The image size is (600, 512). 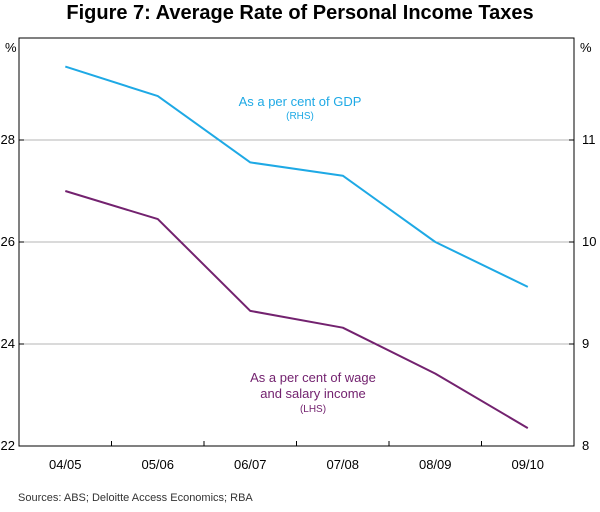 I want to click on left-axis-unit: %, so click(x=11, y=47).